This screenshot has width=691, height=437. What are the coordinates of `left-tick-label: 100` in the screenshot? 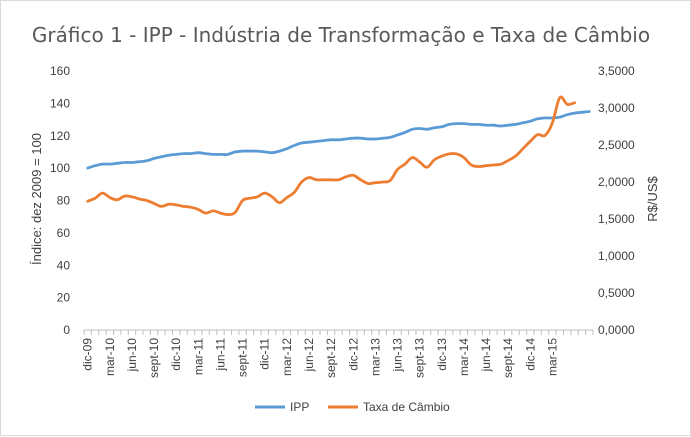 It's located at (60, 168).